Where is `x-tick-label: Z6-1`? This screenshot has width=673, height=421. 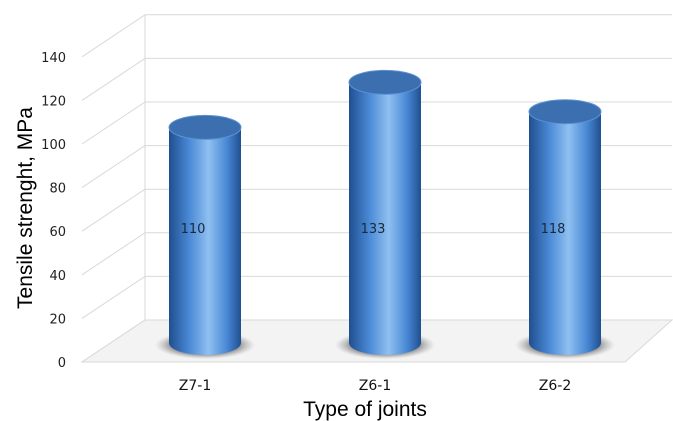
x-tick-label: Z6-1 is located at coordinates (375, 386).